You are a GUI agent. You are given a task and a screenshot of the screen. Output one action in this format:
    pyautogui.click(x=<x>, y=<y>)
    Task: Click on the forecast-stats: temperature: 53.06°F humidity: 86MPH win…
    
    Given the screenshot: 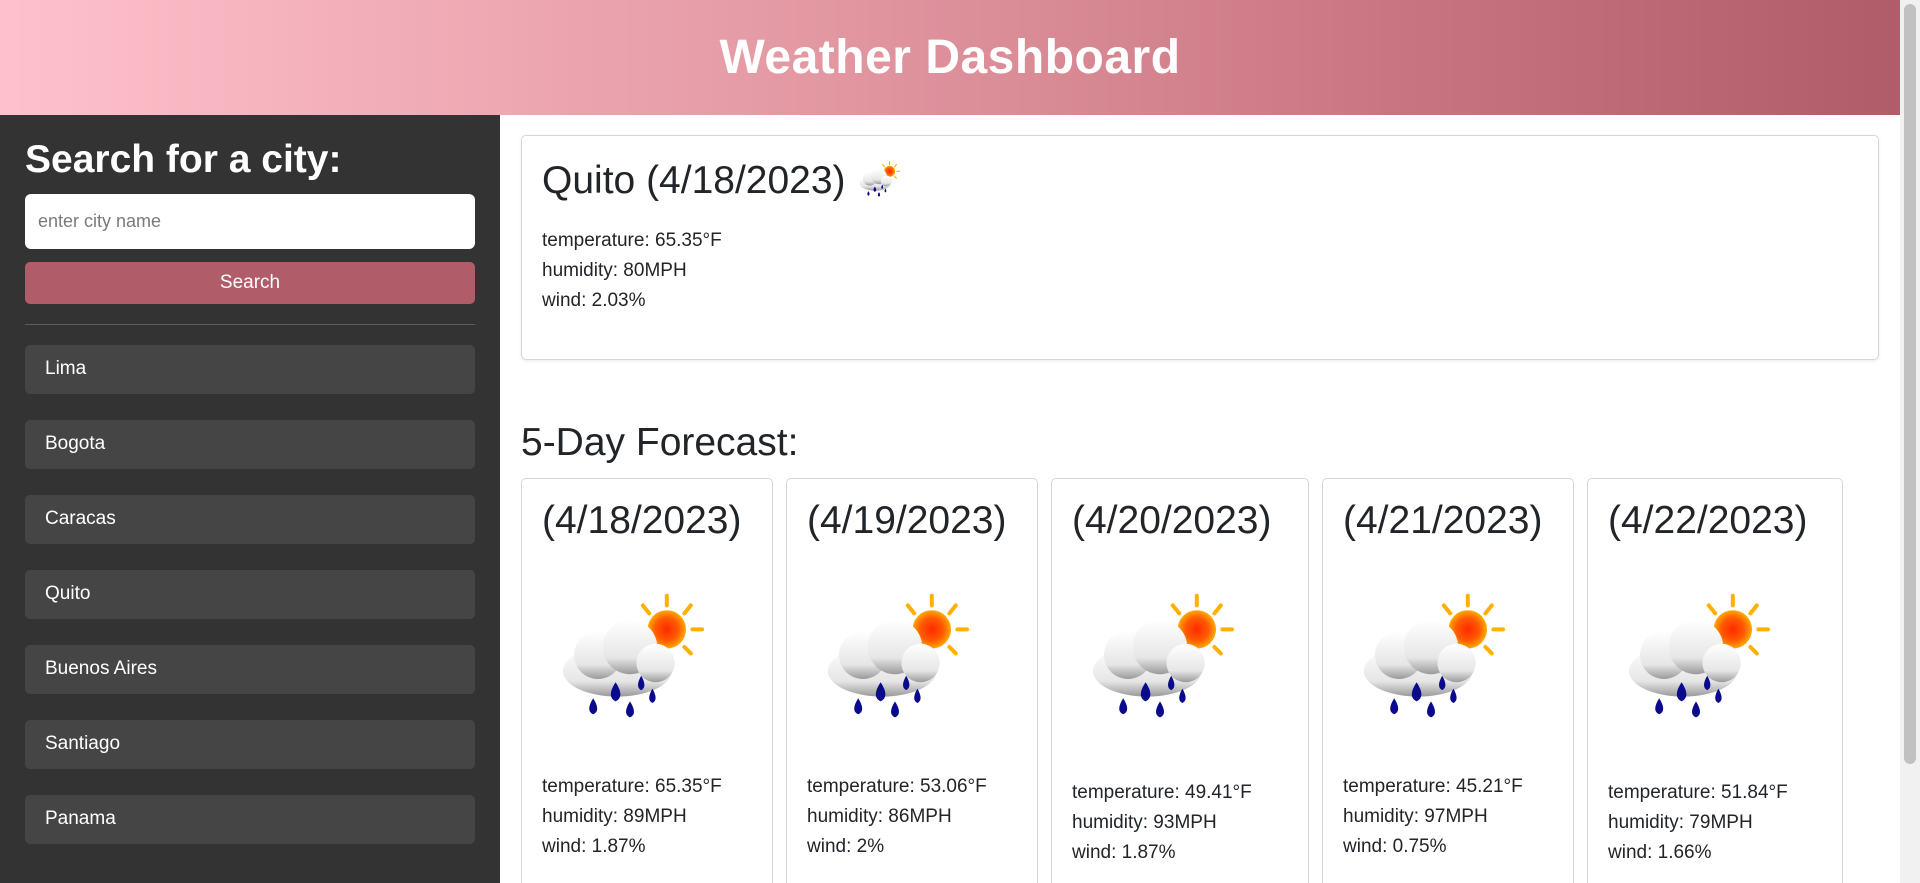 What is the action you would take?
    pyautogui.click(x=897, y=817)
    